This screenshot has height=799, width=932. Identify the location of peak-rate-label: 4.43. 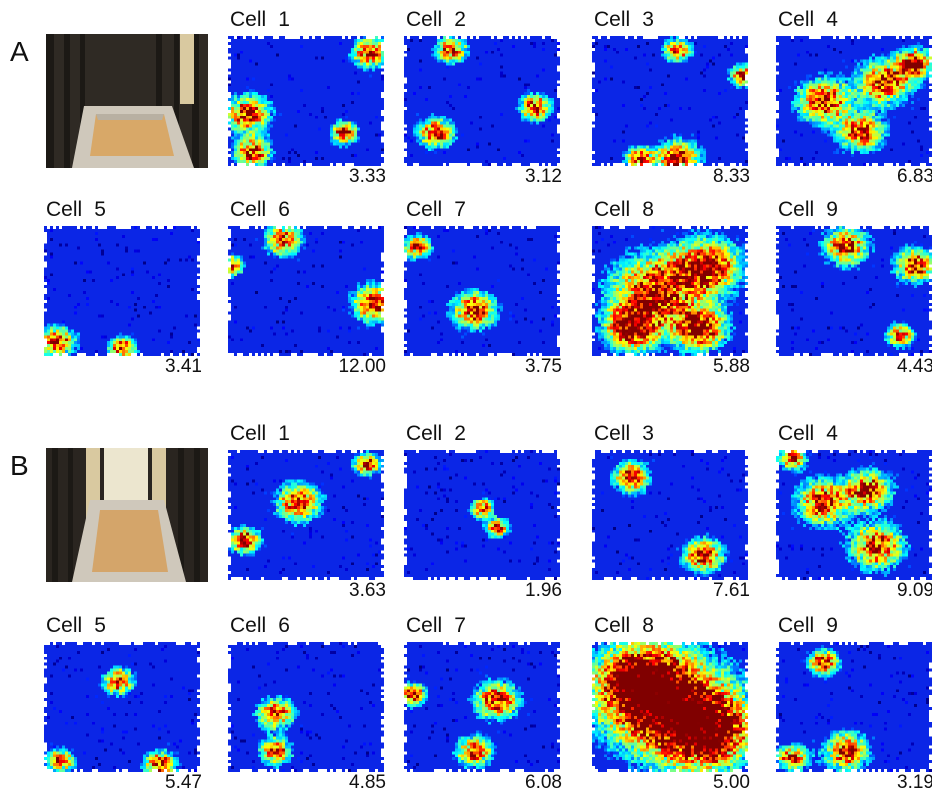
(914, 366).